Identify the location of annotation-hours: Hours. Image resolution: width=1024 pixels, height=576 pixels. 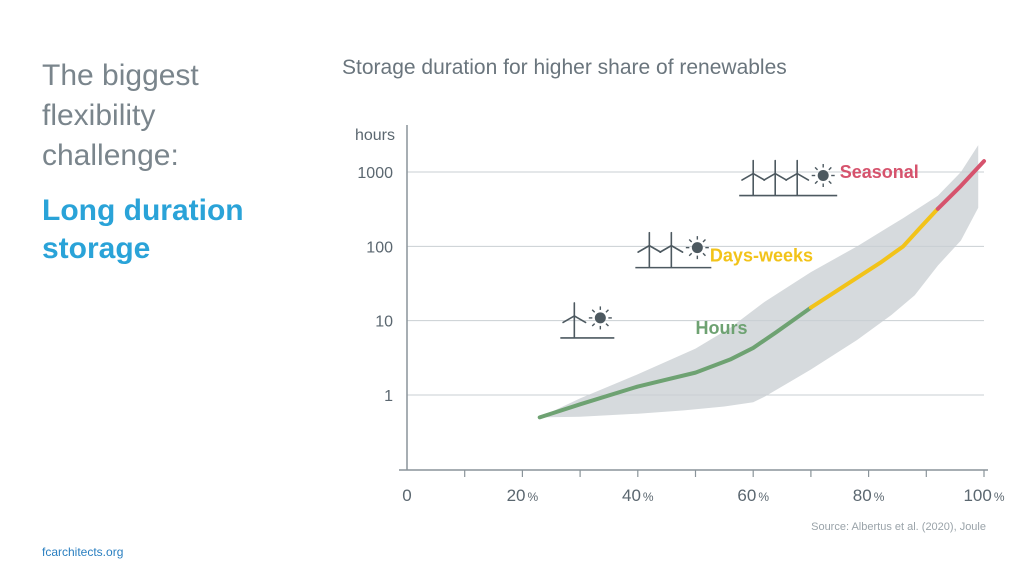
(722, 328).